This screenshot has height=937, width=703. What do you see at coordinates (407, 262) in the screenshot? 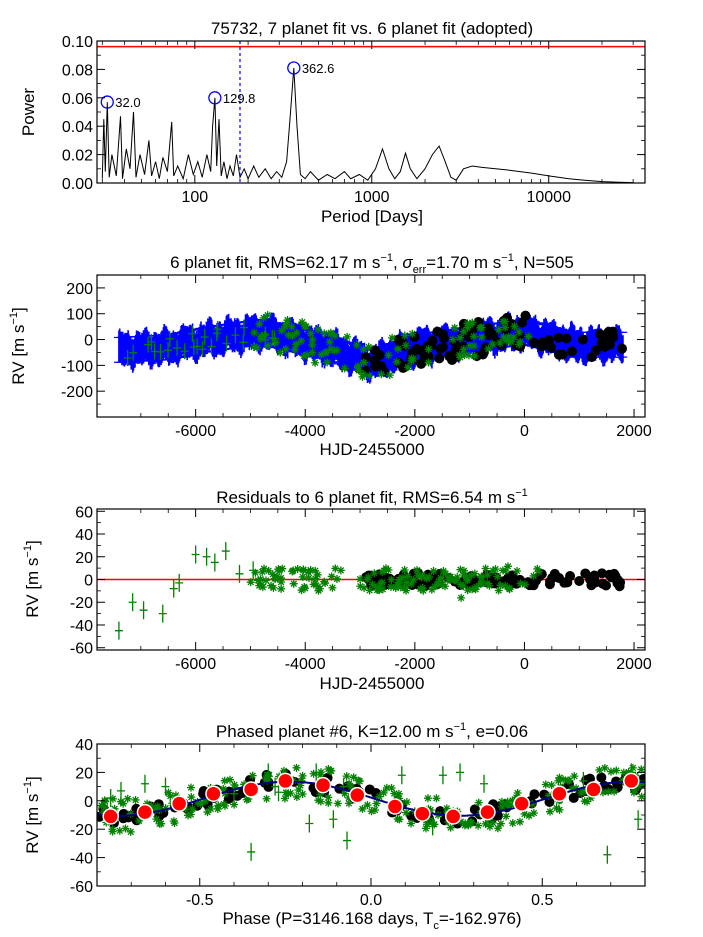
I see `rv-fit-title-sigma: σ` at bounding box center [407, 262].